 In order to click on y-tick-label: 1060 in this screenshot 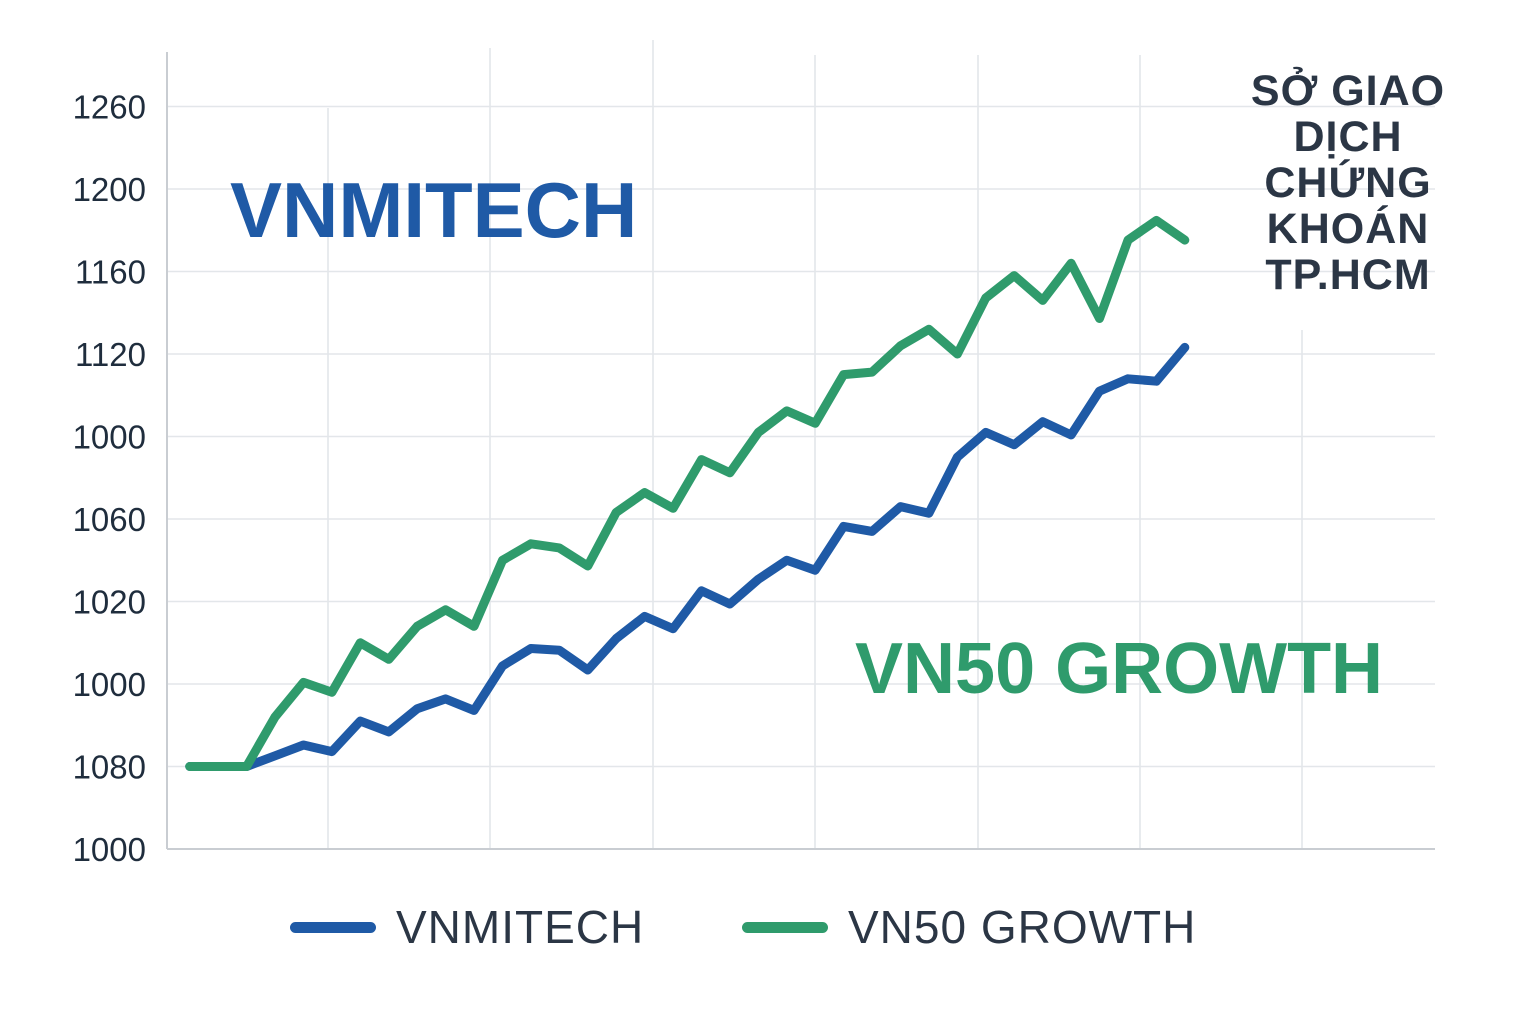, I will do `click(109, 519)`.